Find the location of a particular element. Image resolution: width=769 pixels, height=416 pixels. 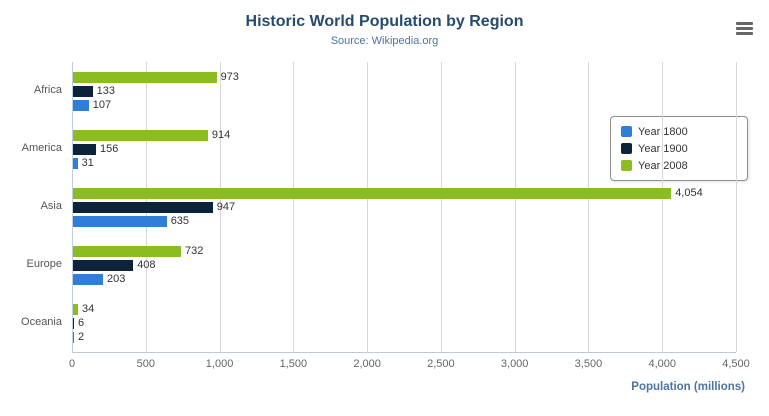

bar-year-2008-africa is located at coordinates (145, 77).